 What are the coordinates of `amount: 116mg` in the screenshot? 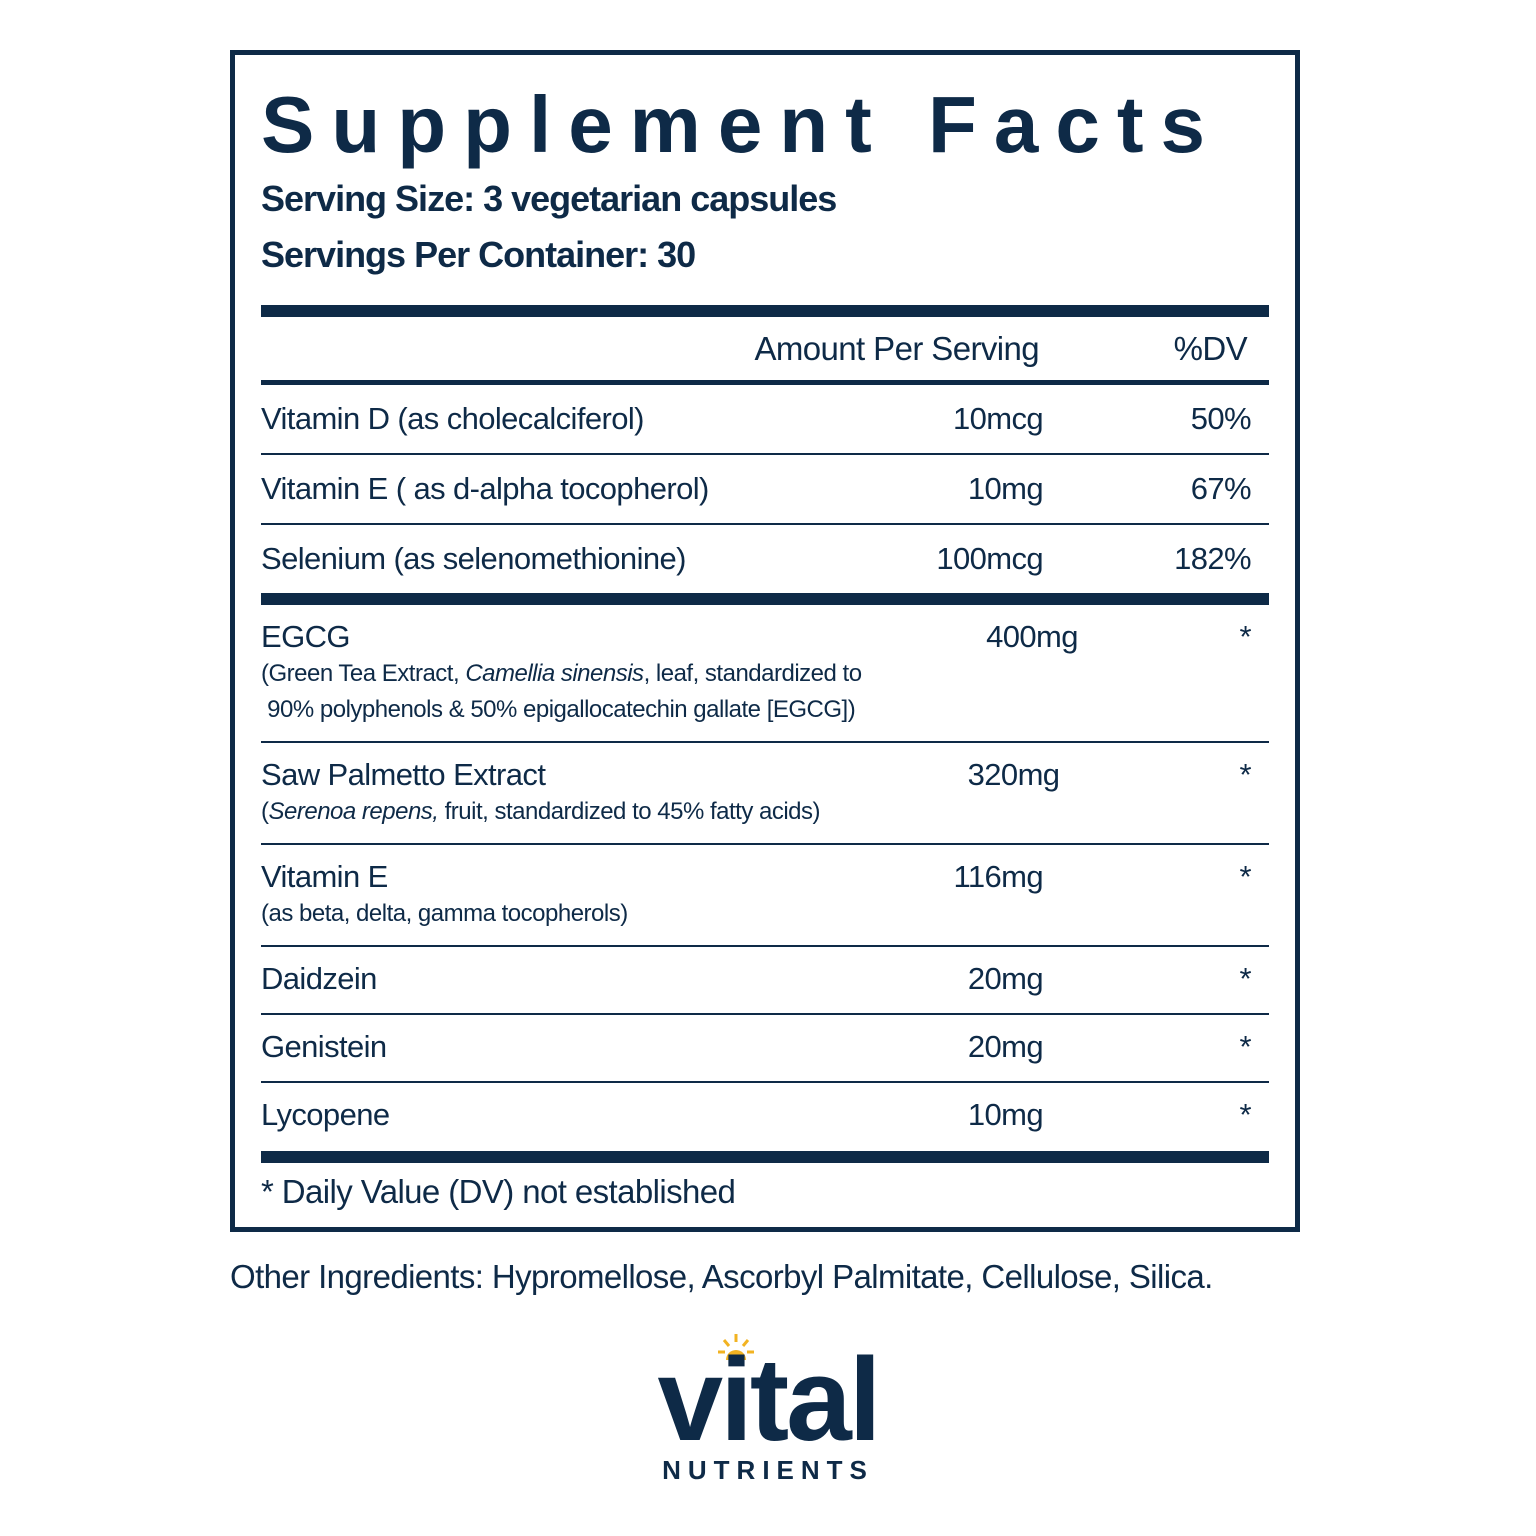 It's located at (998, 876).